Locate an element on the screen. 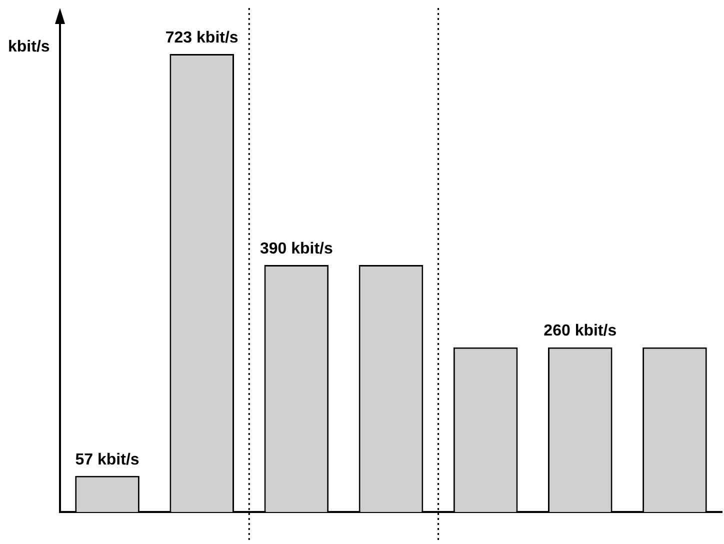  y-axis-title: kbit/s is located at coordinates (29, 47).